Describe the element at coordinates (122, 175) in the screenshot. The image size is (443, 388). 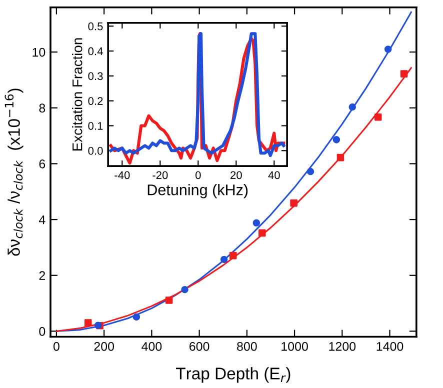
I see `x-tick-label: -40` at that location.